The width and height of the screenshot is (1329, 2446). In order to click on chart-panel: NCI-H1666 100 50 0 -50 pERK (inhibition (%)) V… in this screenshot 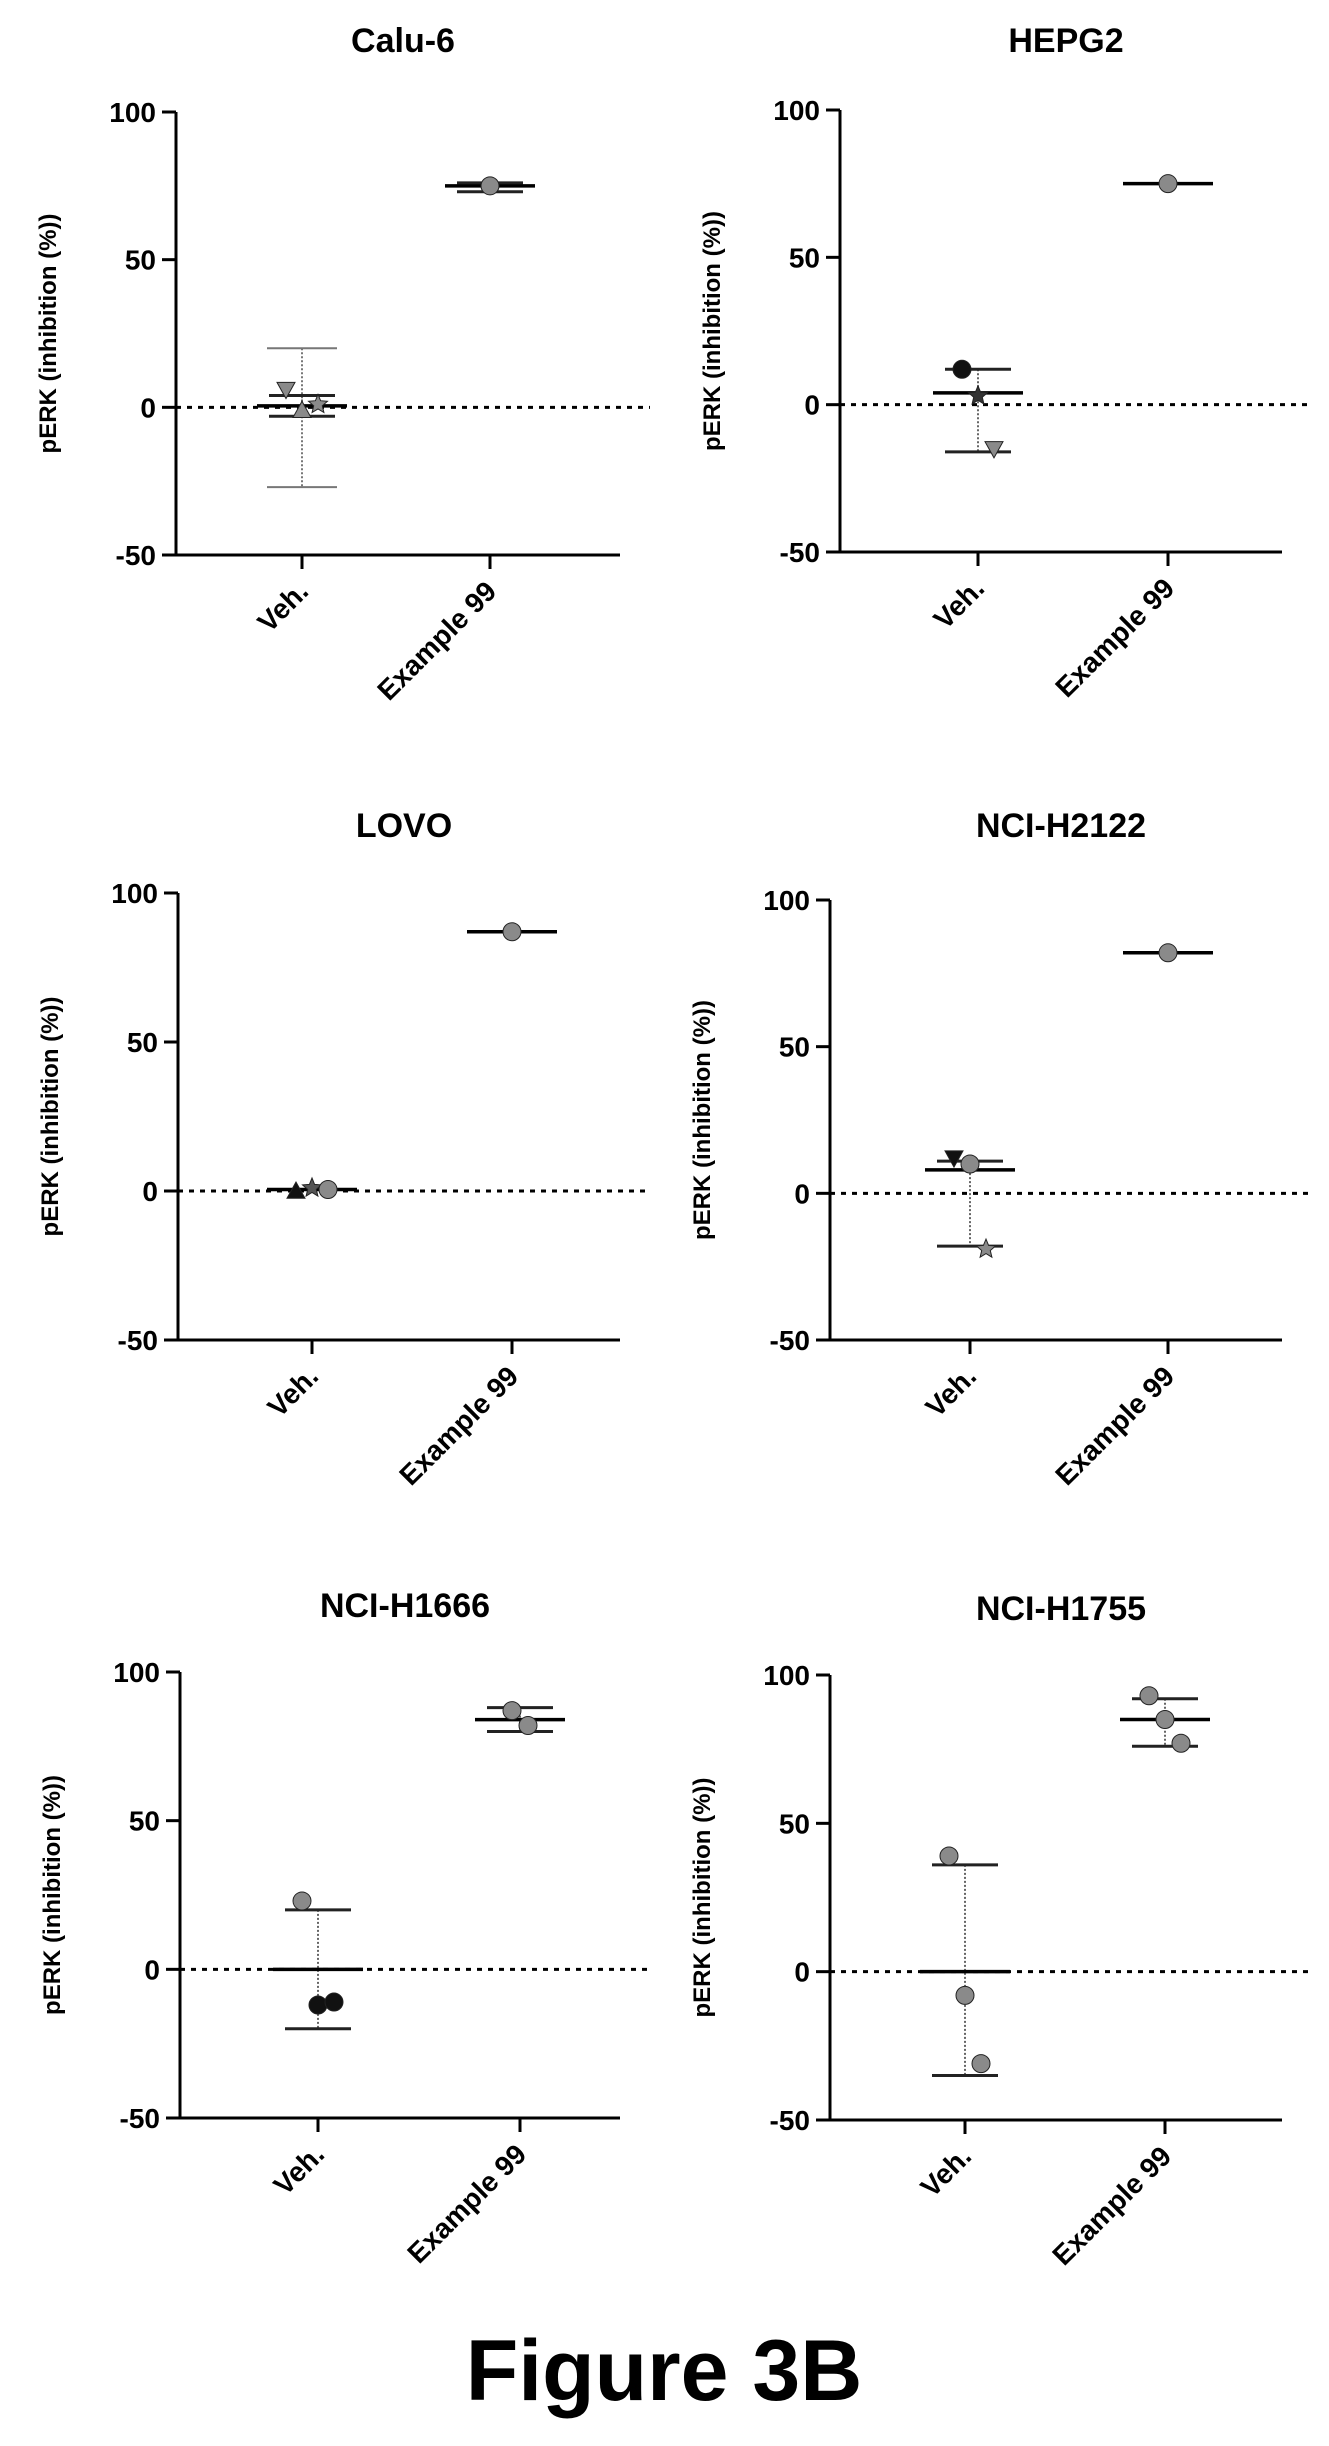, I will do `click(344, 1928)`.